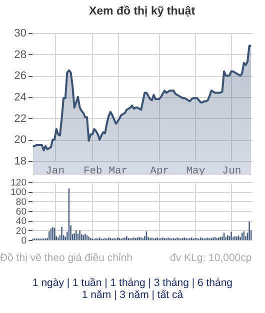 This screenshot has height=313, width=265. I want to click on y-tick-label: 18, so click(20, 162).